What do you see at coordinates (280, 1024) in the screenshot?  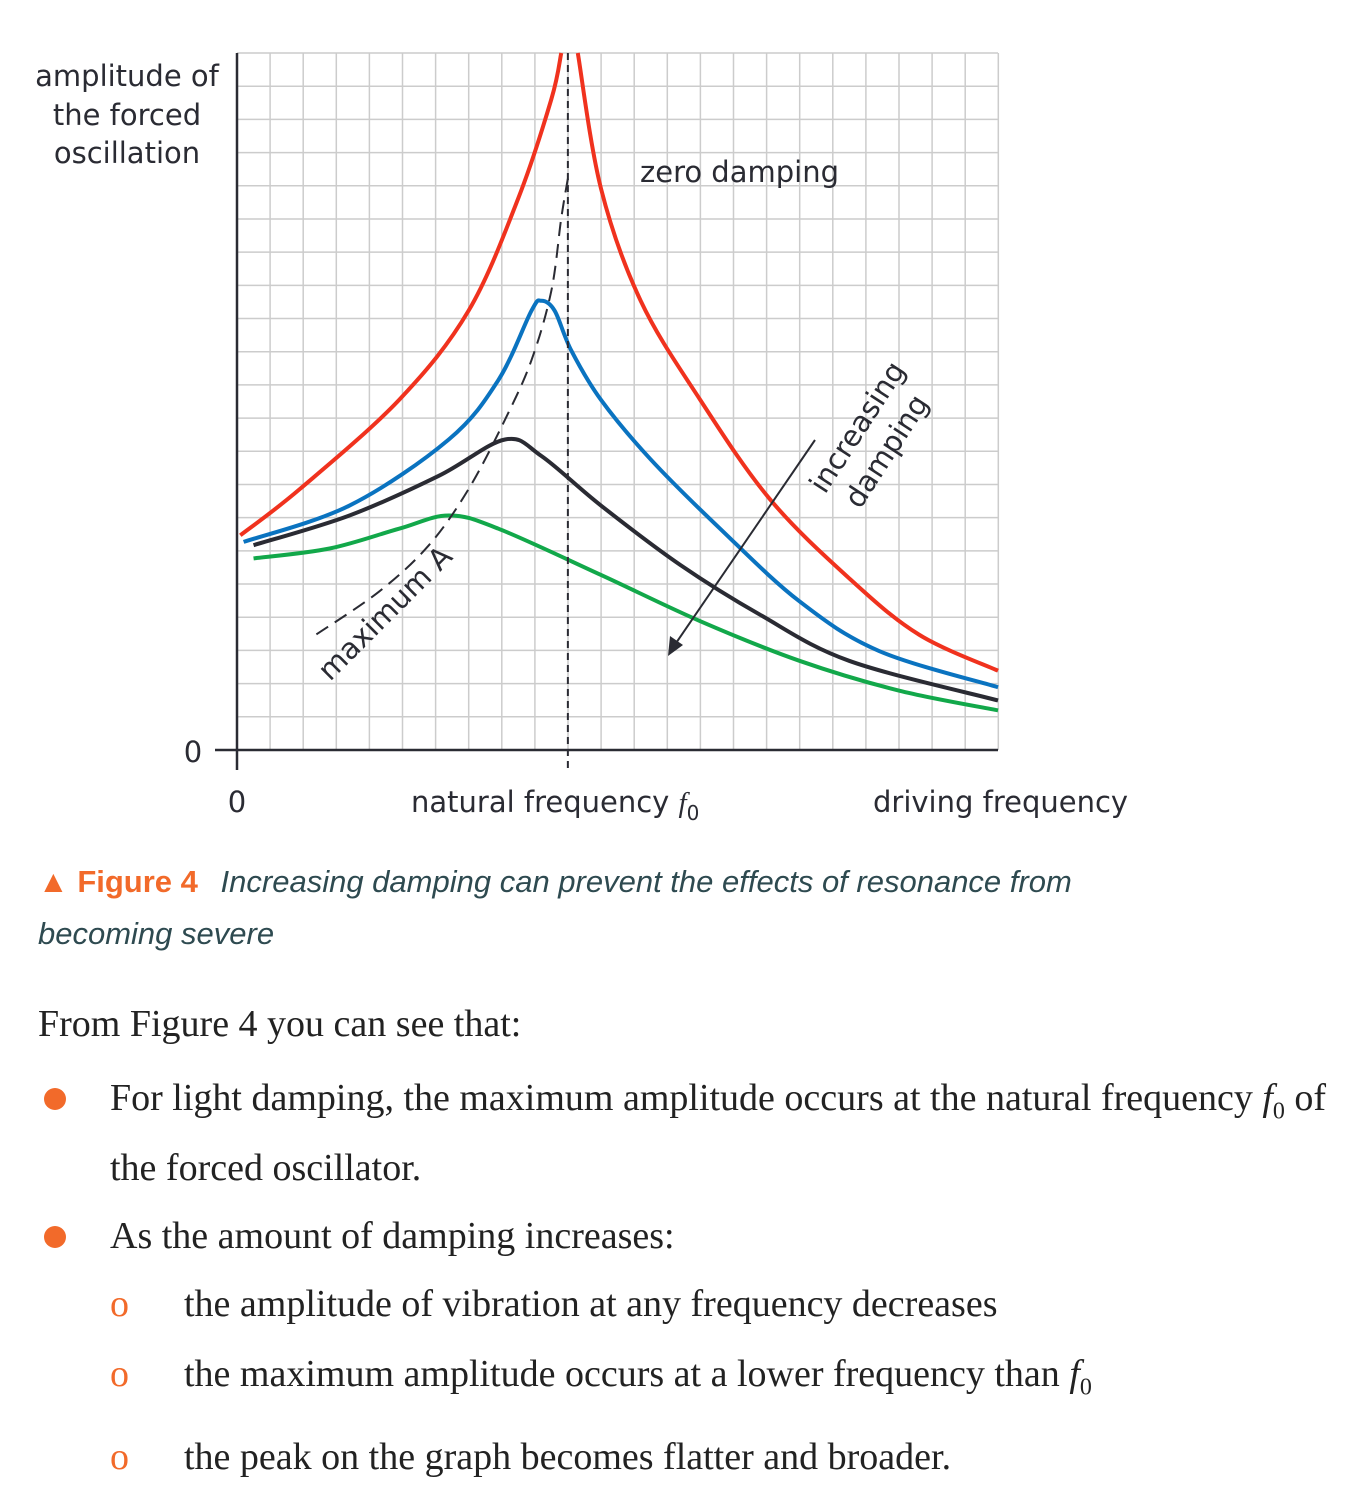 I see `intro: From Figure 4 you can see that:` at bounding box center [280, 1024].